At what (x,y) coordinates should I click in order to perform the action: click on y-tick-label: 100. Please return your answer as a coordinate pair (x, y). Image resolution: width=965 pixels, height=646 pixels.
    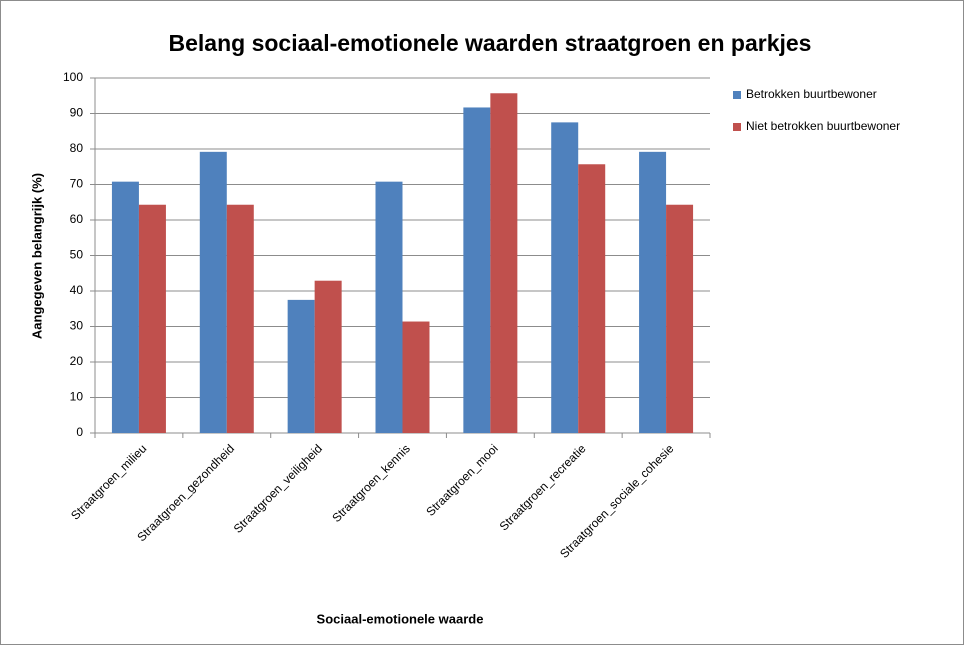
    Looking at the image, I should click on (73, 77).